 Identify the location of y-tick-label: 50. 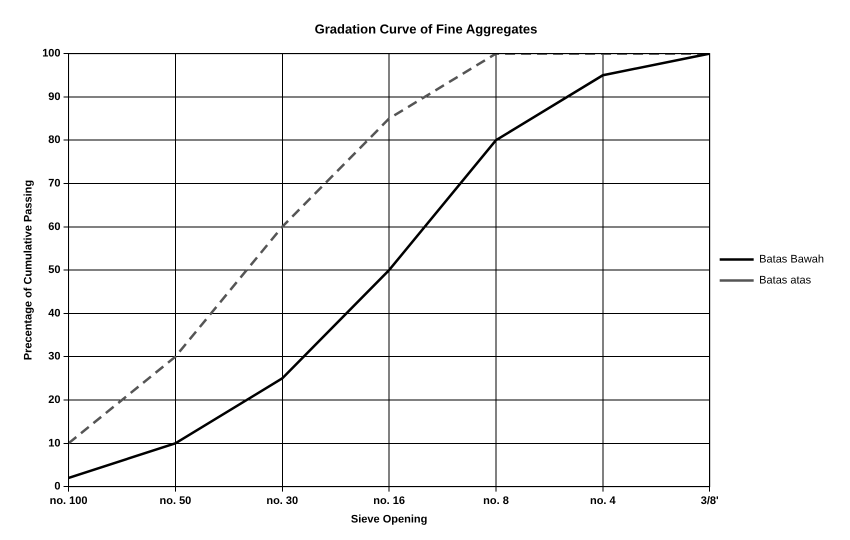
(54, 270).